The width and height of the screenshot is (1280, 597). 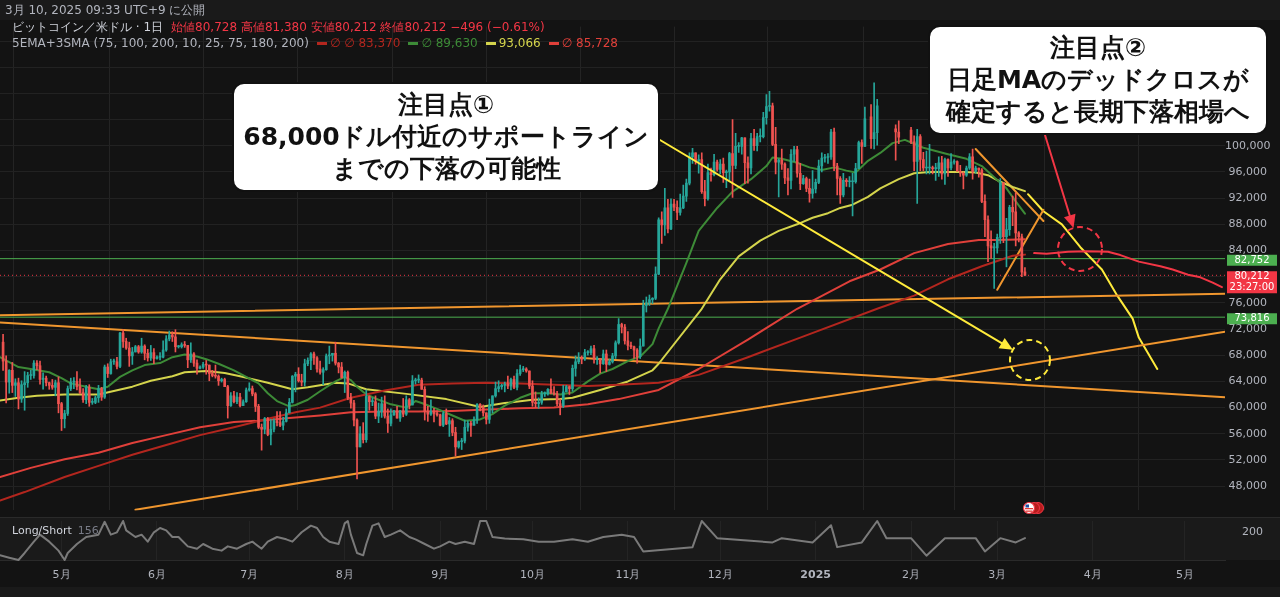 What do you see at coordinates (1247, 224) in the screenshot?
I see `y-tick-label: 88,000` at bounding box center [1247, 224].